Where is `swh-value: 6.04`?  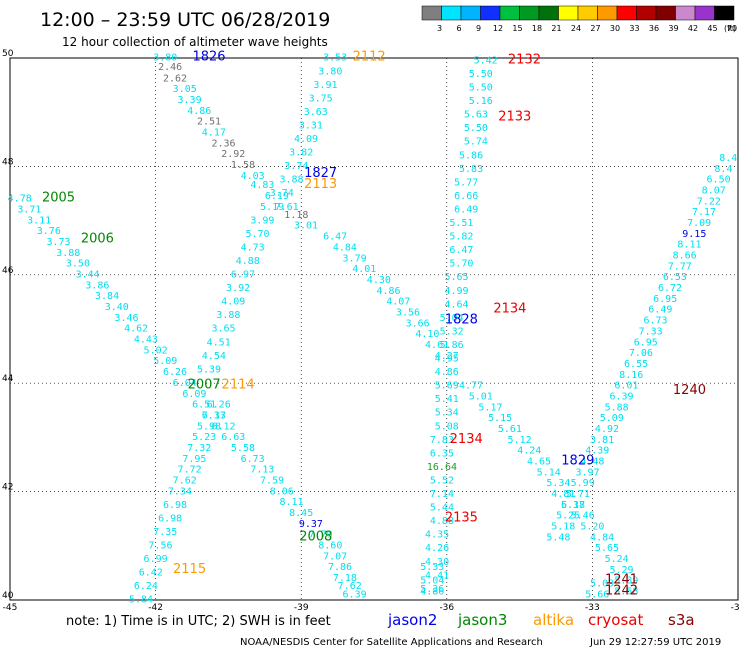
swh-value: 6.04 is located at coordinates (185, 383).